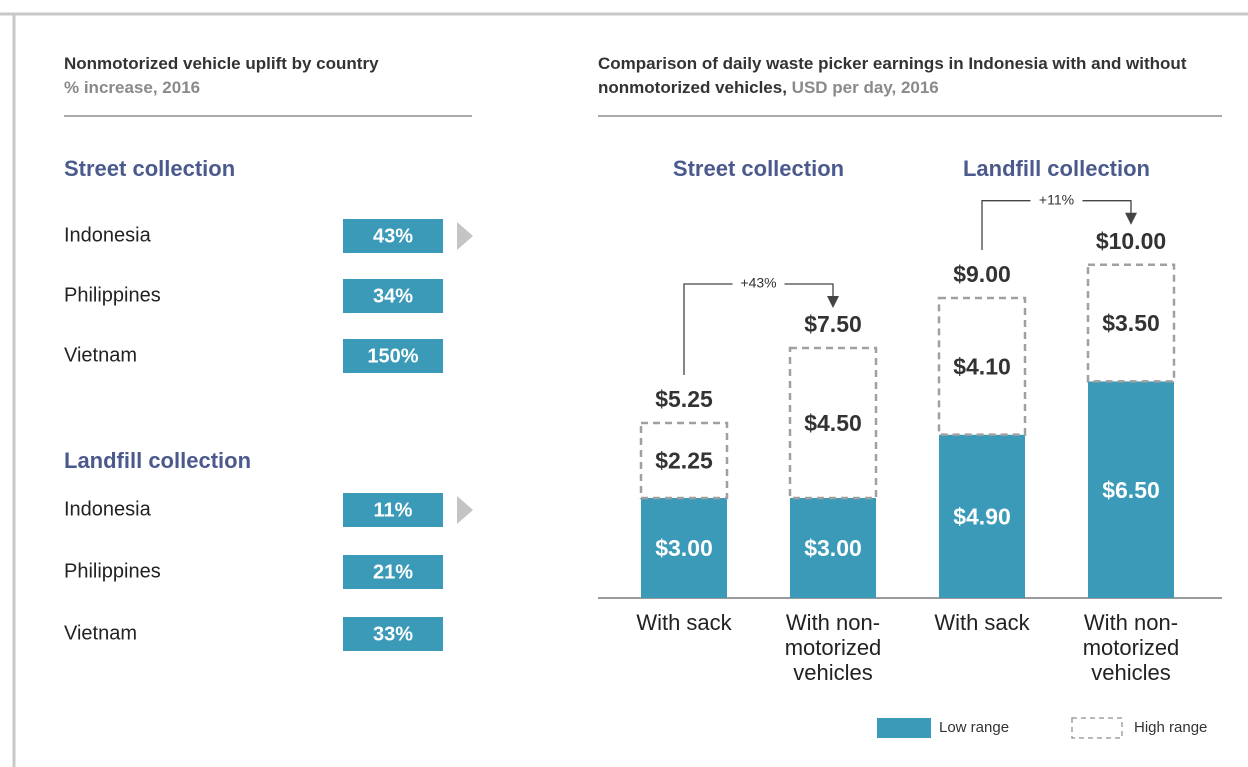 This screenshot has height=767, width=1248. I want to click on value-label: 34%, so click(393, 296).